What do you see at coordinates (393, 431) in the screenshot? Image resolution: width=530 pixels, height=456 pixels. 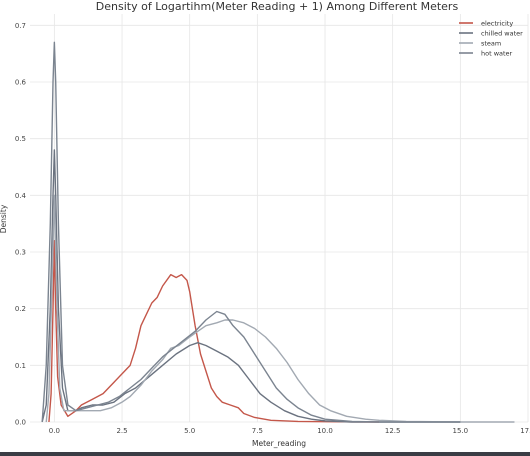 I see `x-tick-label: 12.5` at bounding box center [393, 431].